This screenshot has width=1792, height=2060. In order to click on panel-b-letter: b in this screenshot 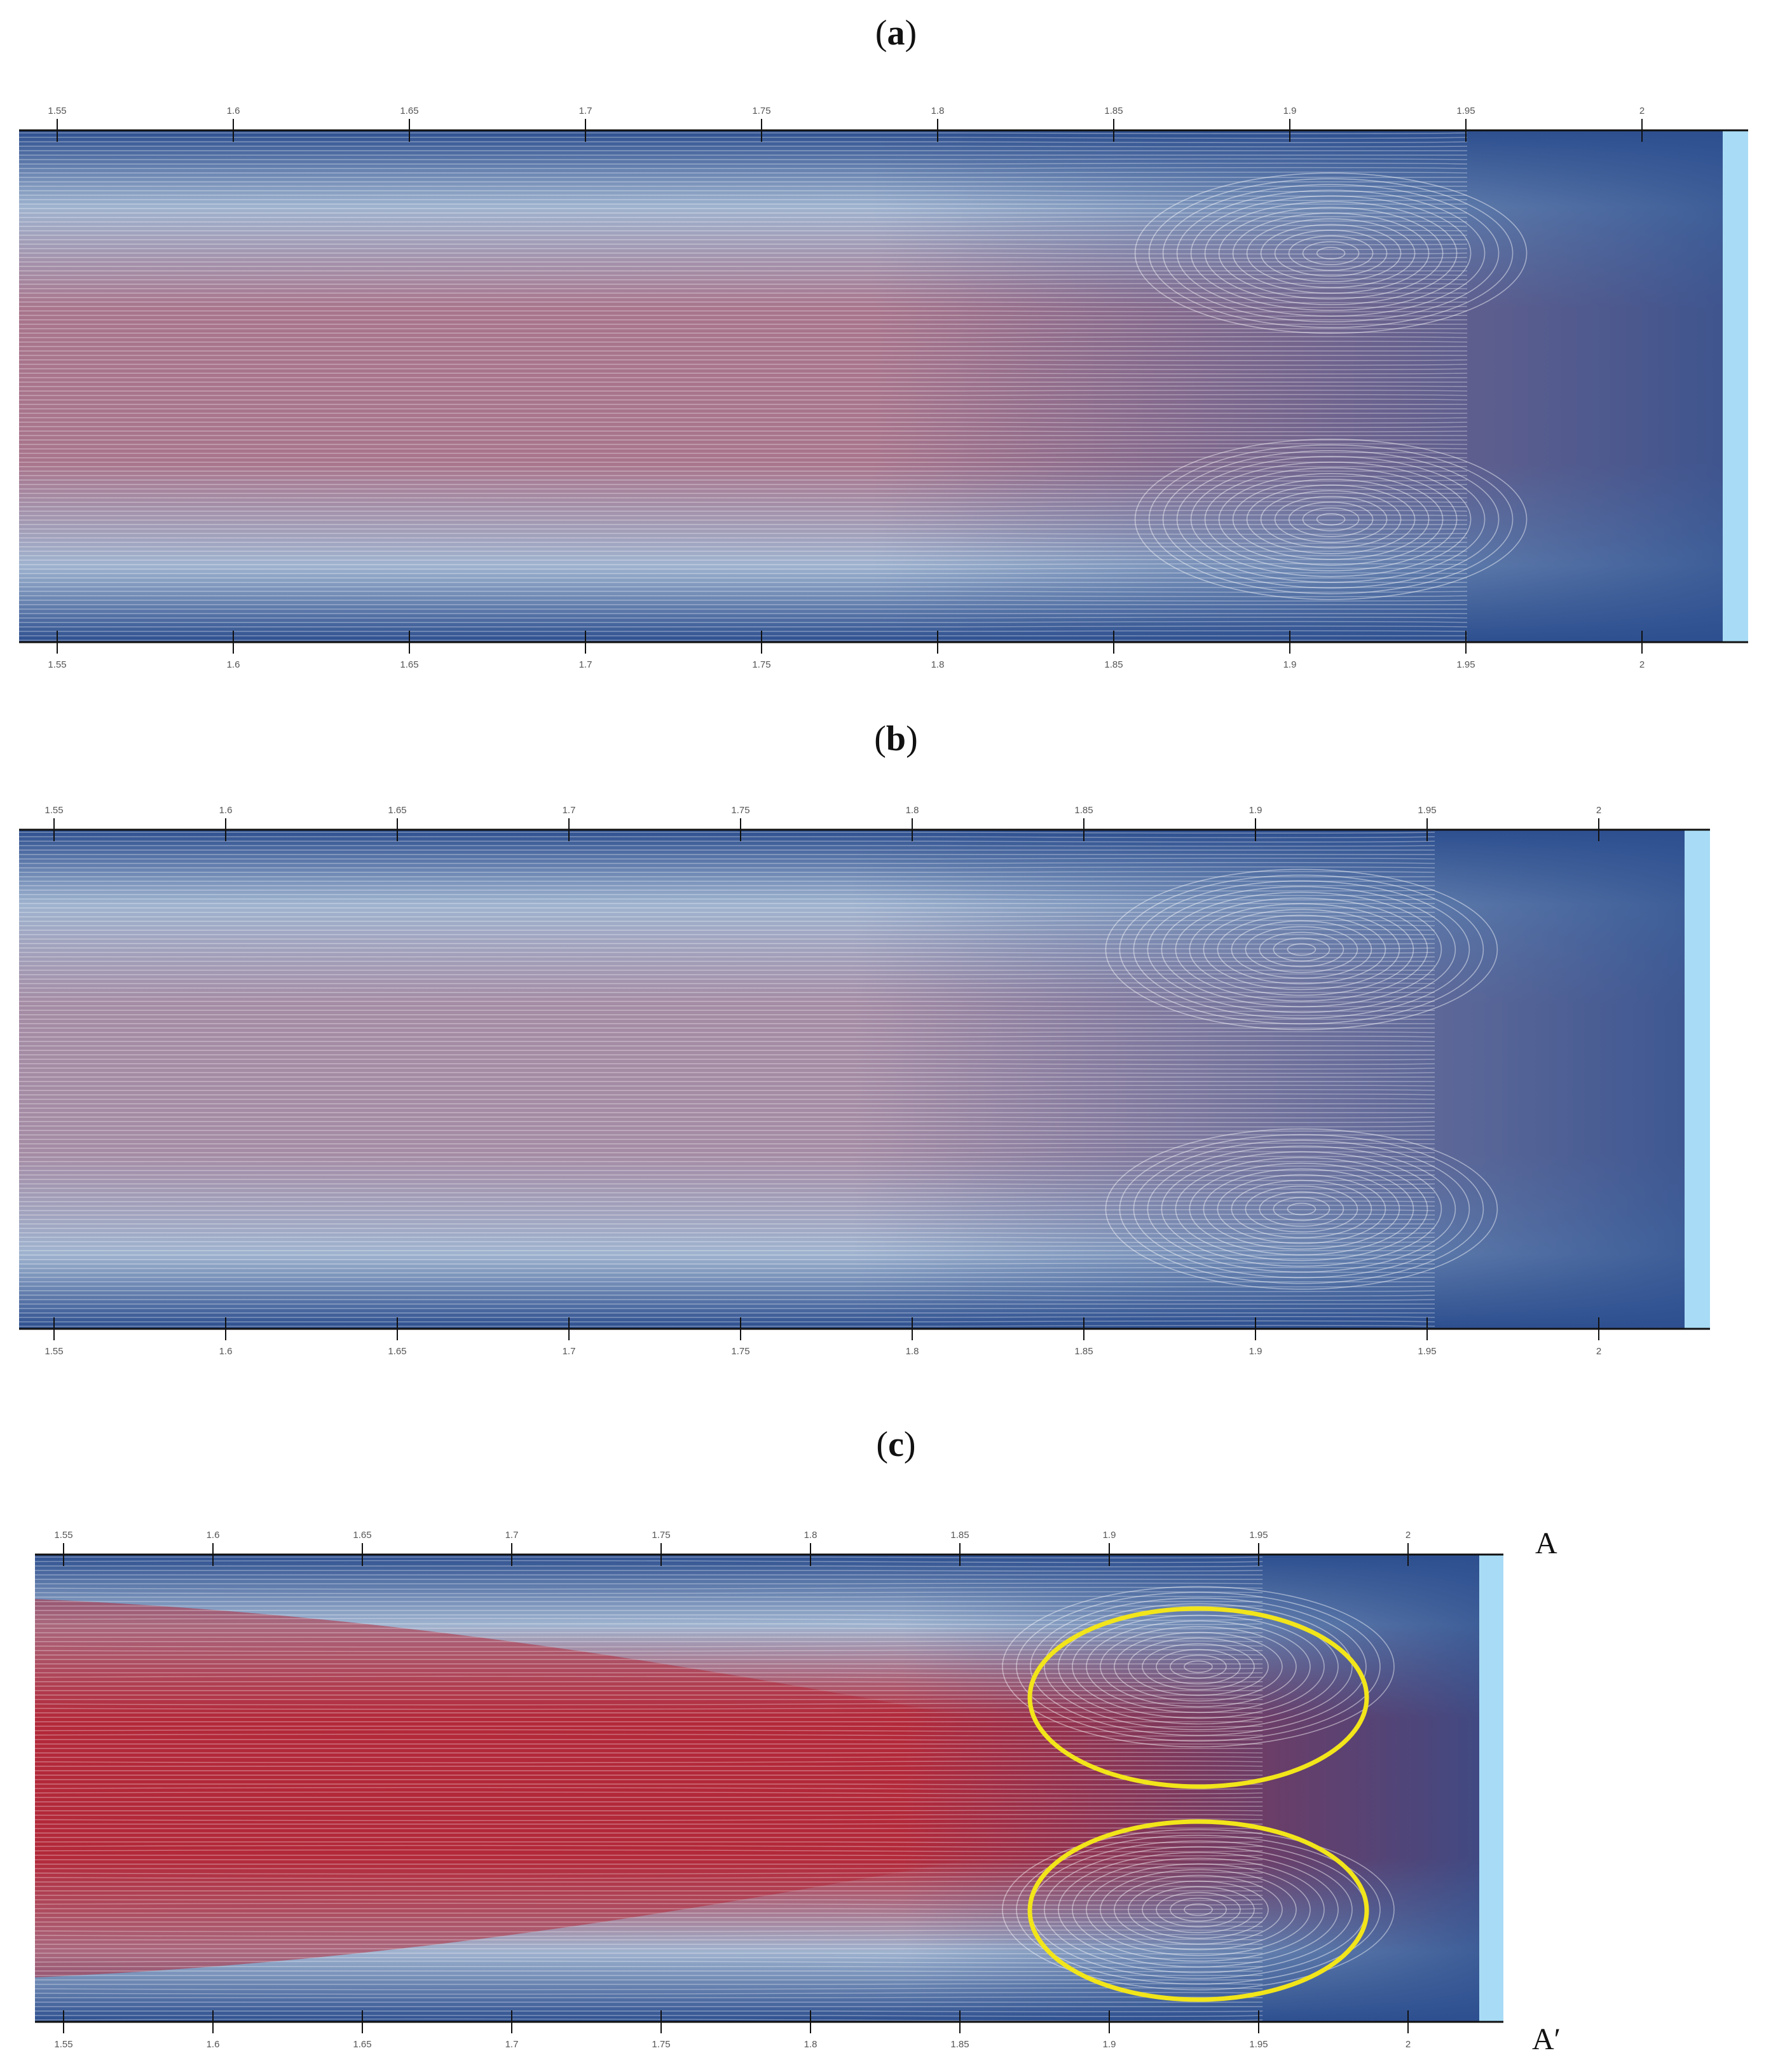, I will do `click(896, 739)`.